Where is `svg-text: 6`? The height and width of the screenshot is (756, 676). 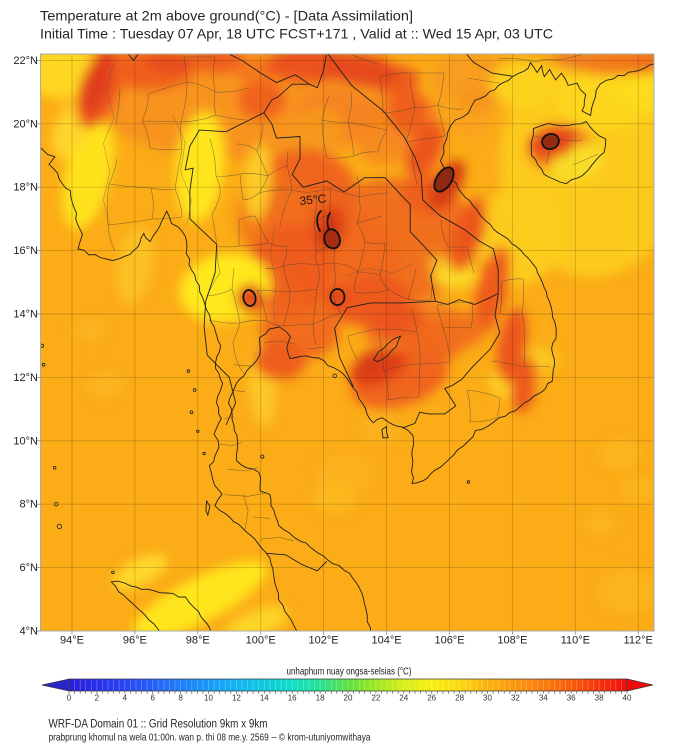
svg-text: 6 is located at coordinates (152, 698).